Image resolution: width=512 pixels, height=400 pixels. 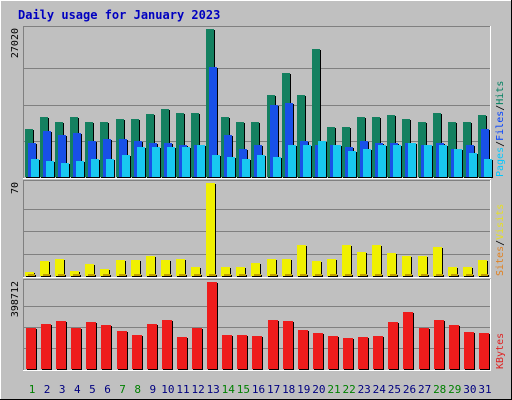 I want to click on panel-visits-legend-entry: Sites, so click(x=500, y=261).